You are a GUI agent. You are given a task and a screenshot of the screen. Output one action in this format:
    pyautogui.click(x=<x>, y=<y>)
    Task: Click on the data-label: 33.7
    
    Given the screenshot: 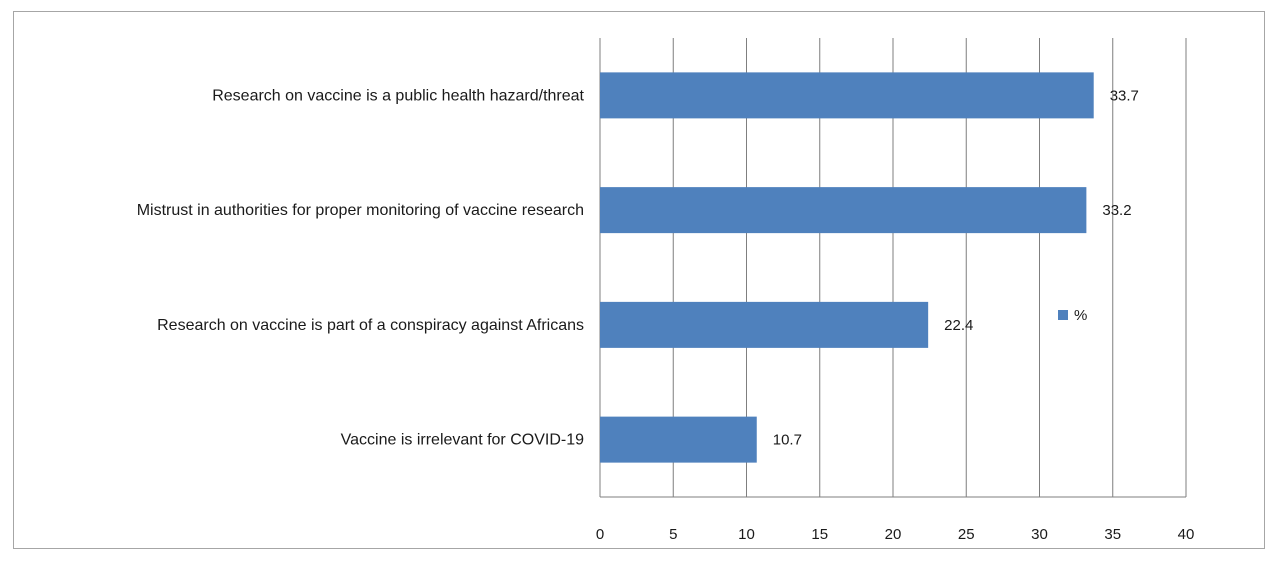 What is the action you would take?
    pyautogui.click(x=1124, y=95)
    